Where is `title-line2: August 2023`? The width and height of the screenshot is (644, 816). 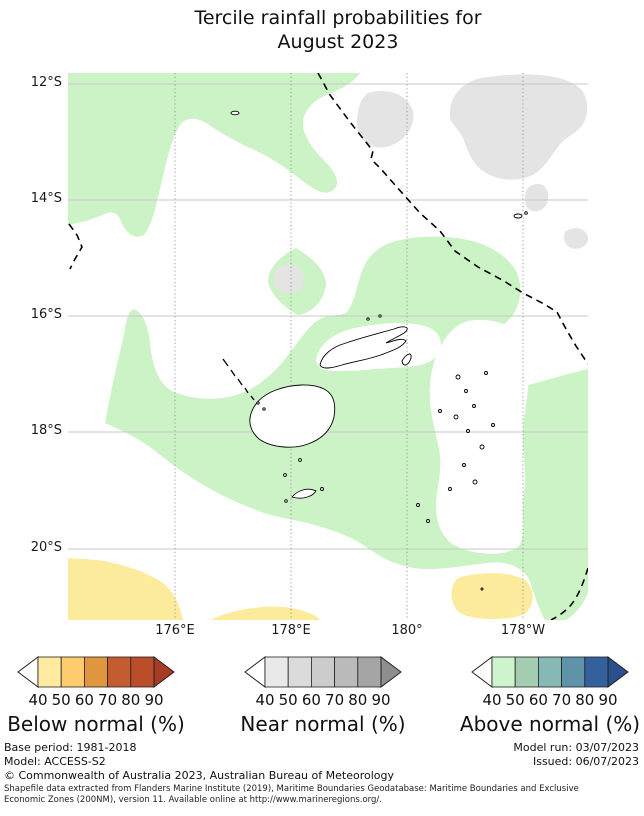 title-line2: August 2023 is located at coordinates (338, 42).